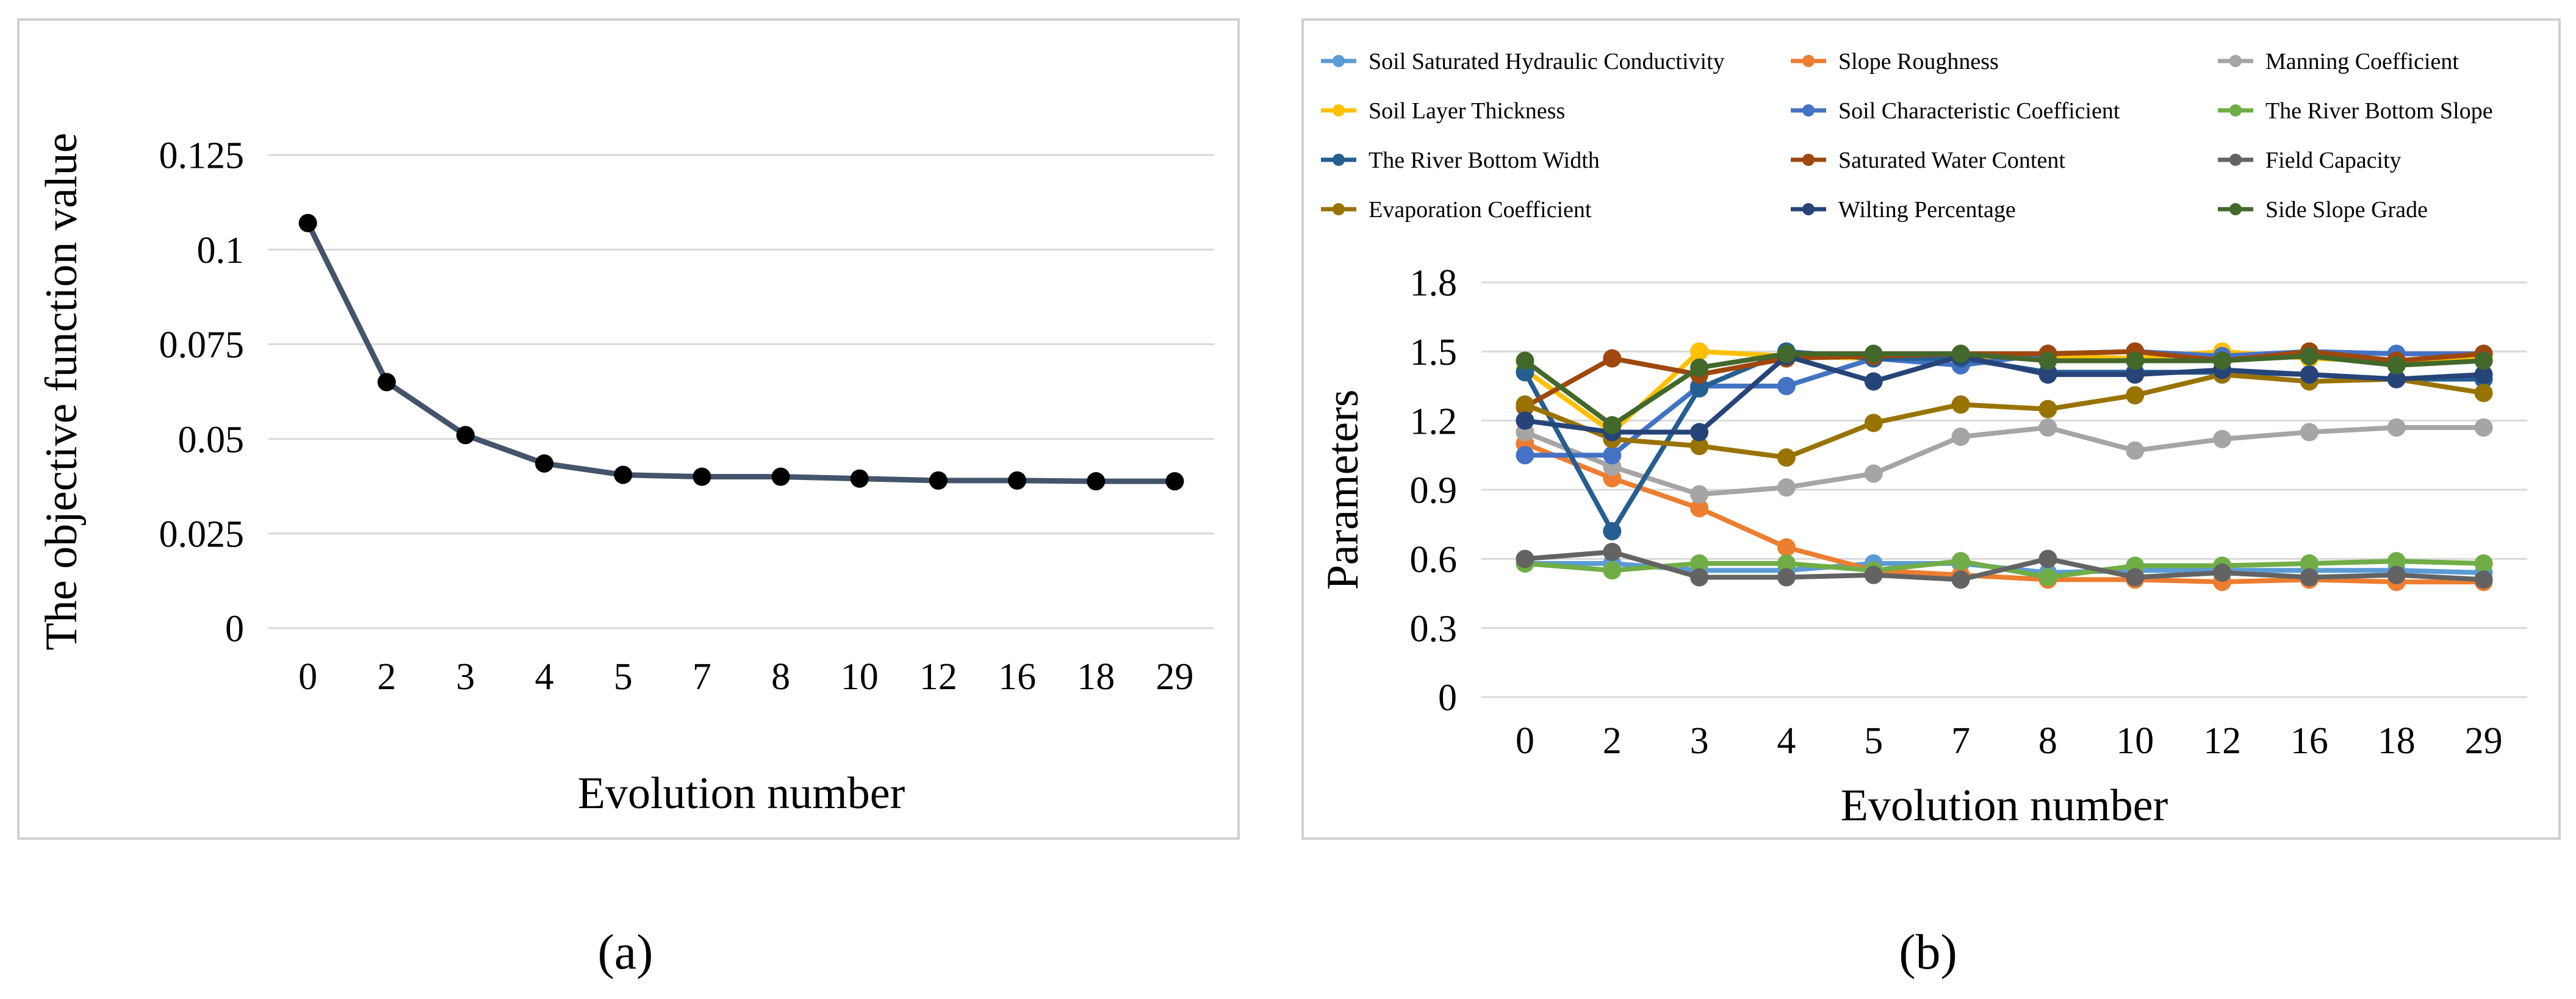 The width and height of the screenshot is (2576, 999). I want to click on legend-label: Soil Saturated Hydraulic Conductivity, so click(1547, 62).